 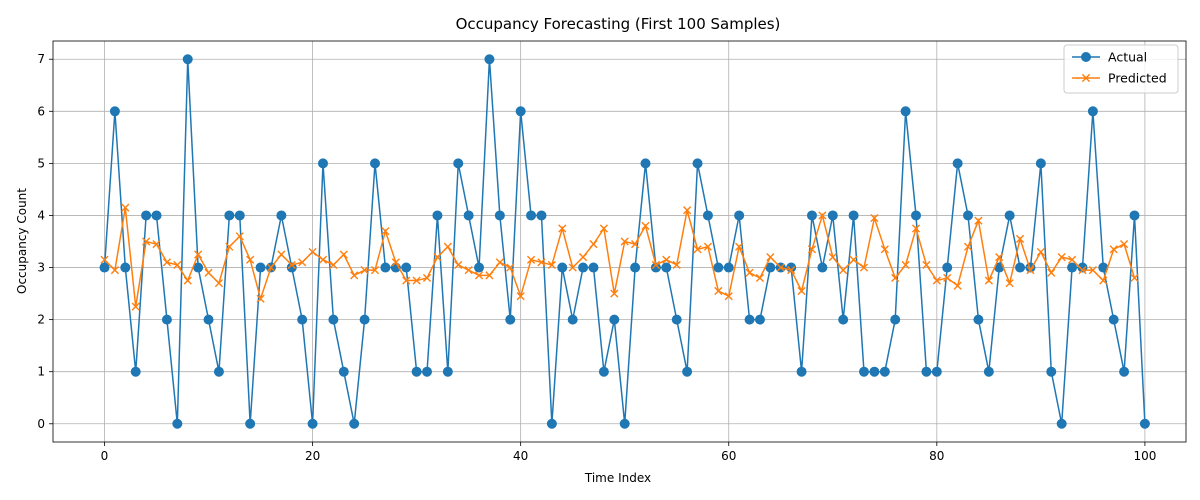 What do you see at coordinates (41, 372) in the screenshot?
I see `y-tick-label: 1` at bounding box center [41, 372].